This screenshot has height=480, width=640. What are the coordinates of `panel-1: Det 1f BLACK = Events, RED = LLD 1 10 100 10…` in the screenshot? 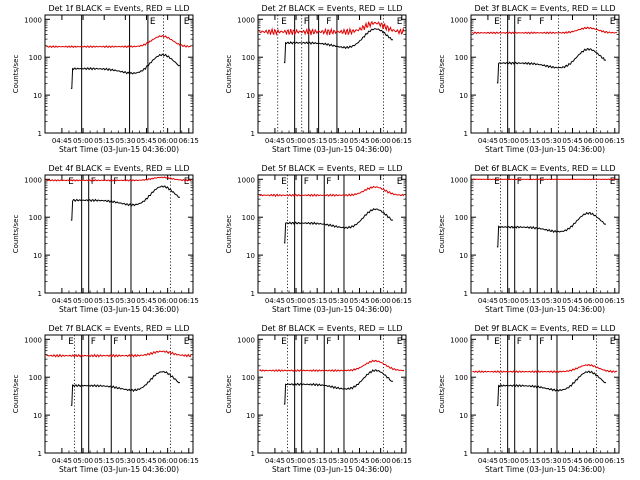 It's located at (105, 79).